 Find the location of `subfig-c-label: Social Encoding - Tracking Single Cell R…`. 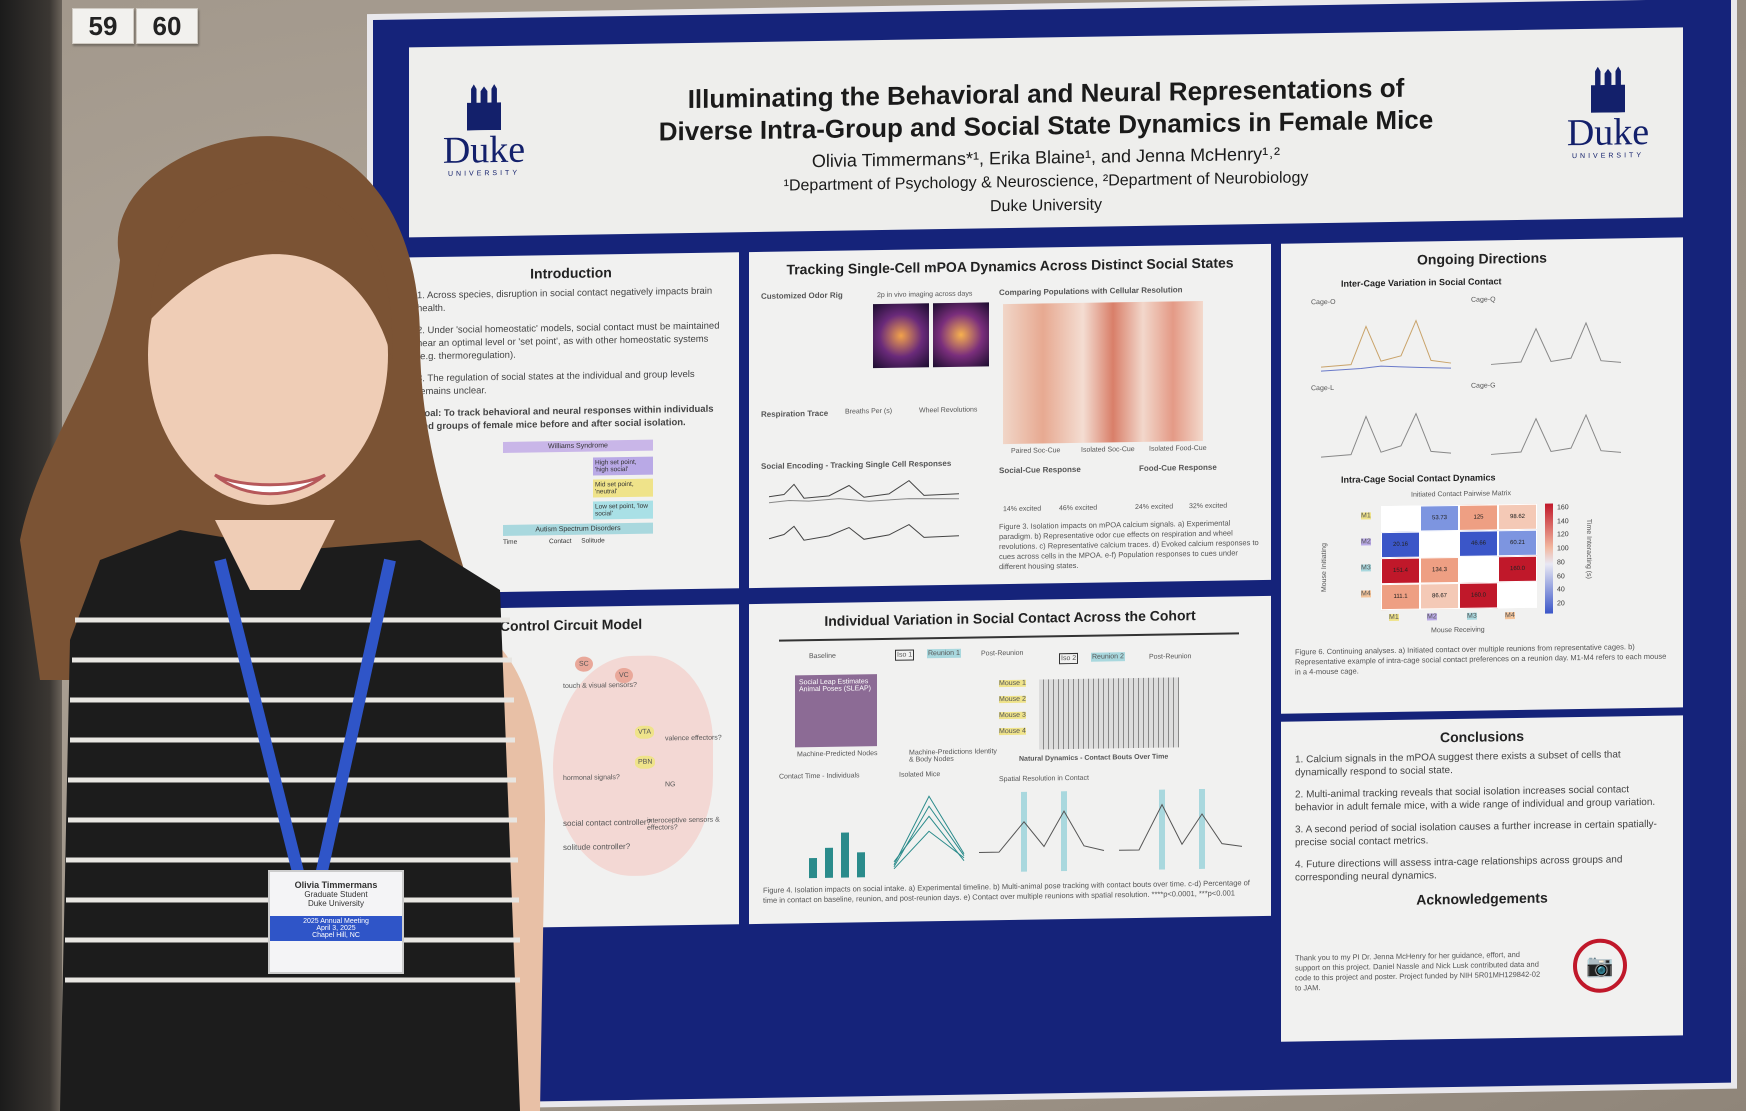

subfig-c-label: Social Encoding - Tracking Single Cell R… is located at coordinates (856, 464).